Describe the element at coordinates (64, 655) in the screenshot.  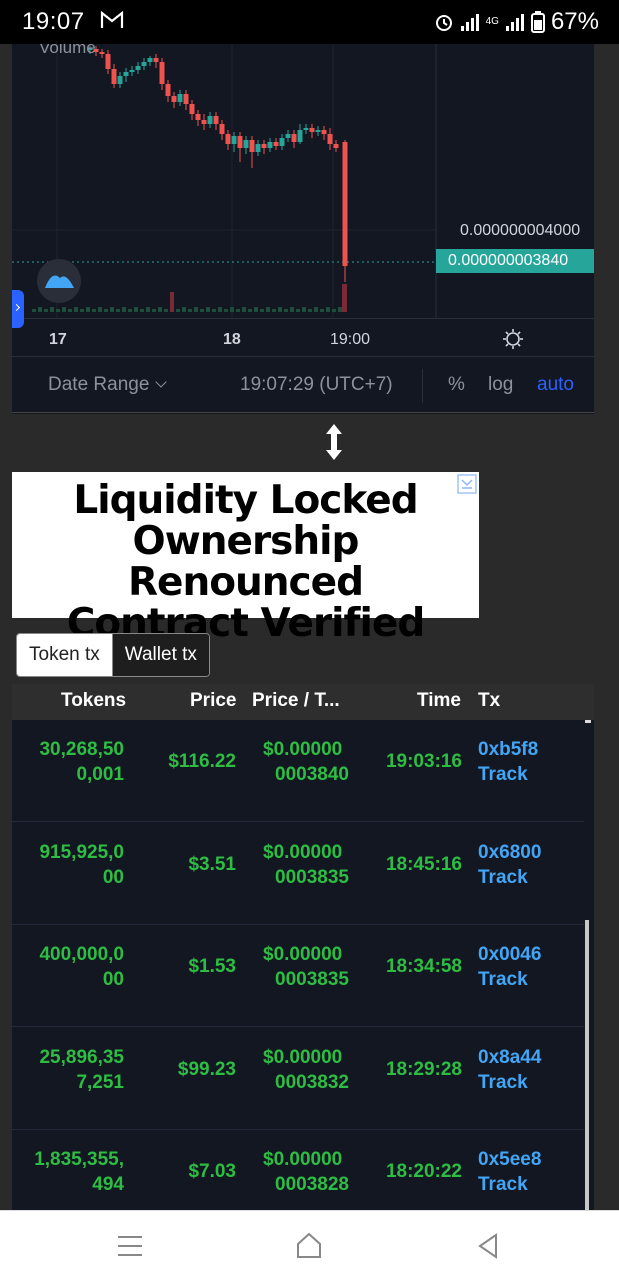
I see `tab-token-tx: Token tx` at that location.